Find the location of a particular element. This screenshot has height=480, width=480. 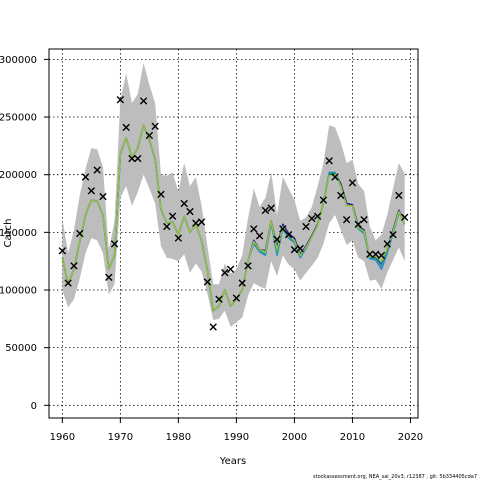

x-axis-title: Years is located at coordinates (232, 461).